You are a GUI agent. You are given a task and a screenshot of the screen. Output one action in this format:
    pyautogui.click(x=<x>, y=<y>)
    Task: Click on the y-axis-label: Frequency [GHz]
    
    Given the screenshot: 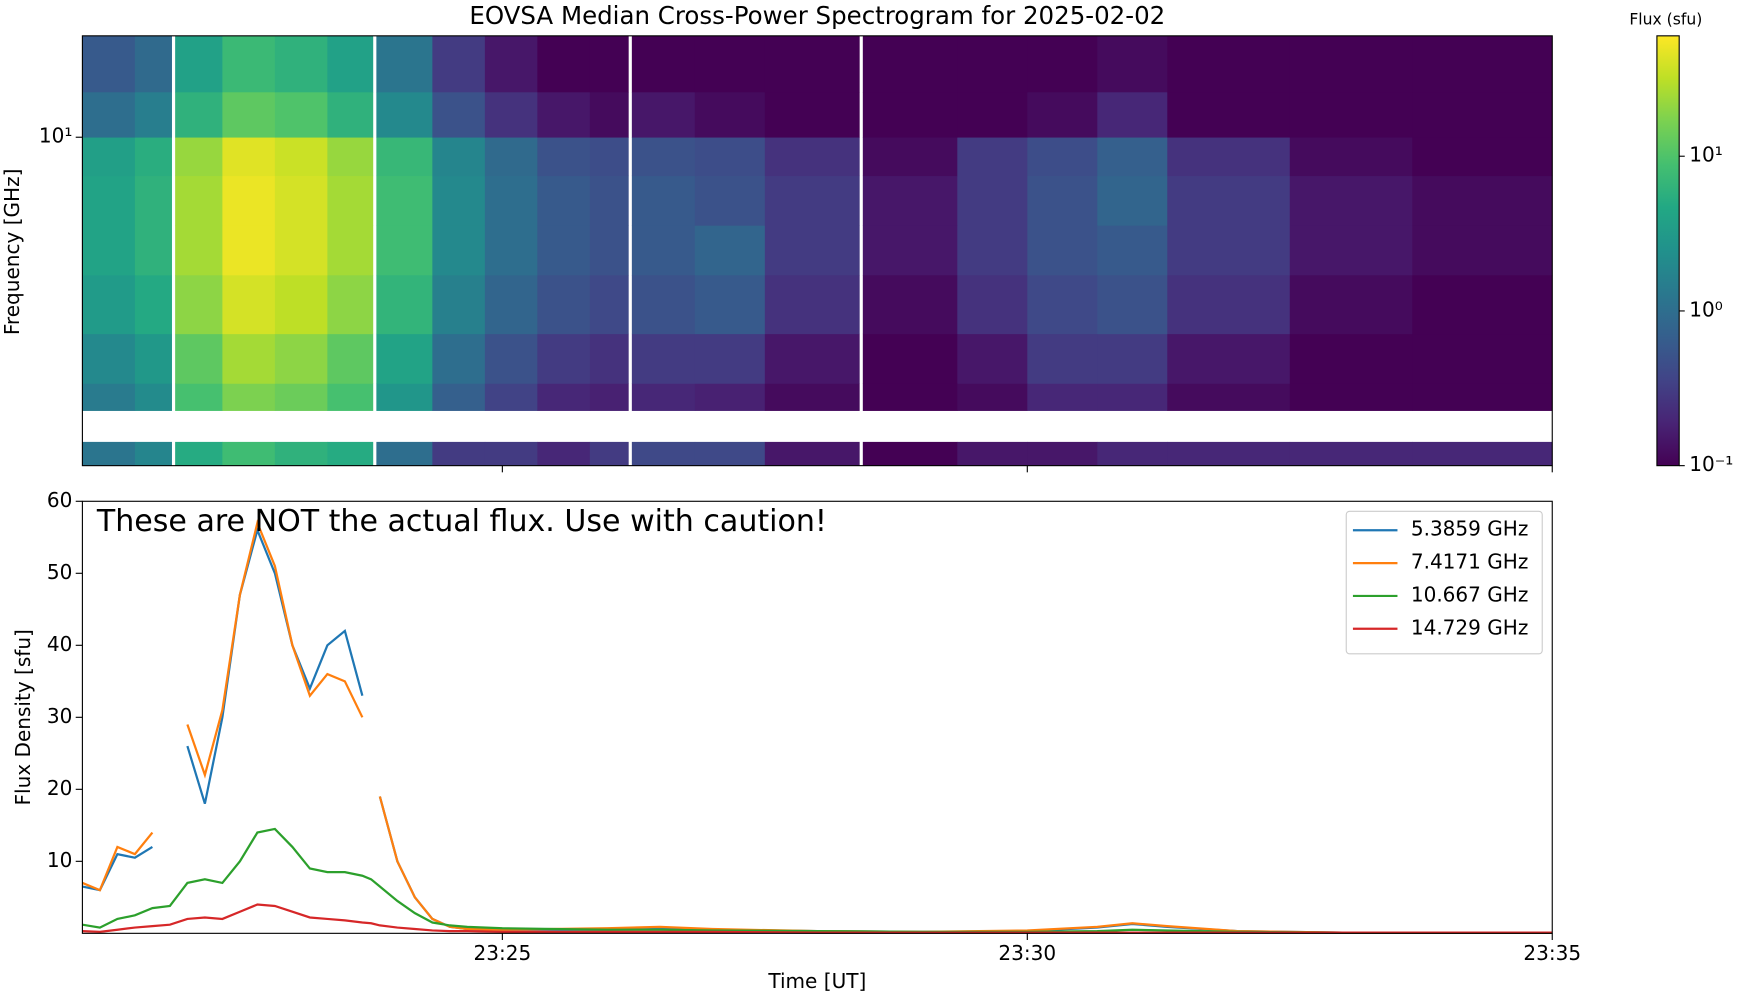 What is the action you would take?
    pyautogui.click(x=12, y=252)
    